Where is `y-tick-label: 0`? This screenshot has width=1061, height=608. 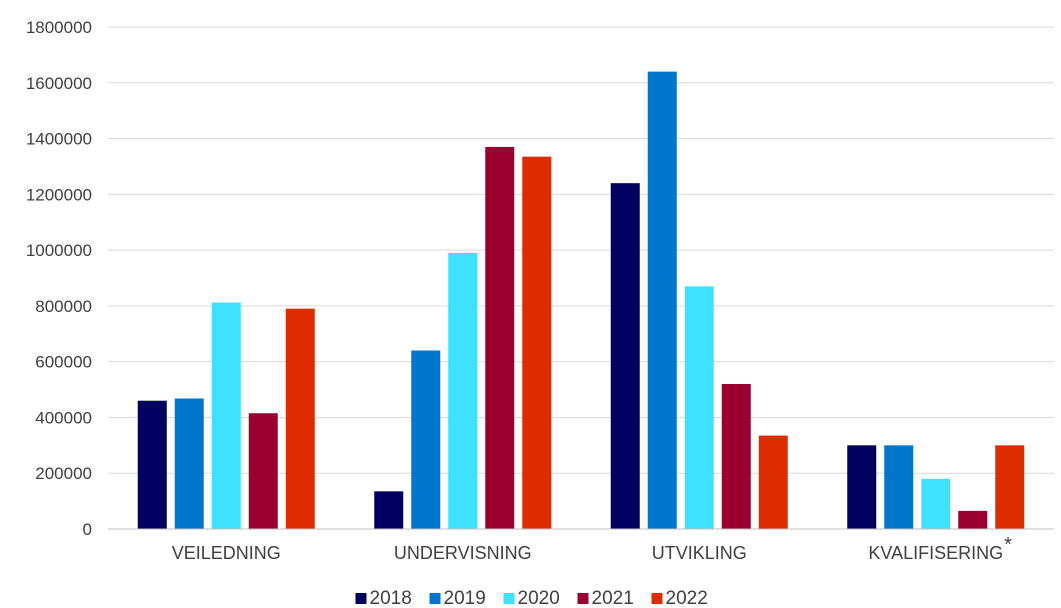
y-tick-label: 0 is located at coordinates (87, 529).